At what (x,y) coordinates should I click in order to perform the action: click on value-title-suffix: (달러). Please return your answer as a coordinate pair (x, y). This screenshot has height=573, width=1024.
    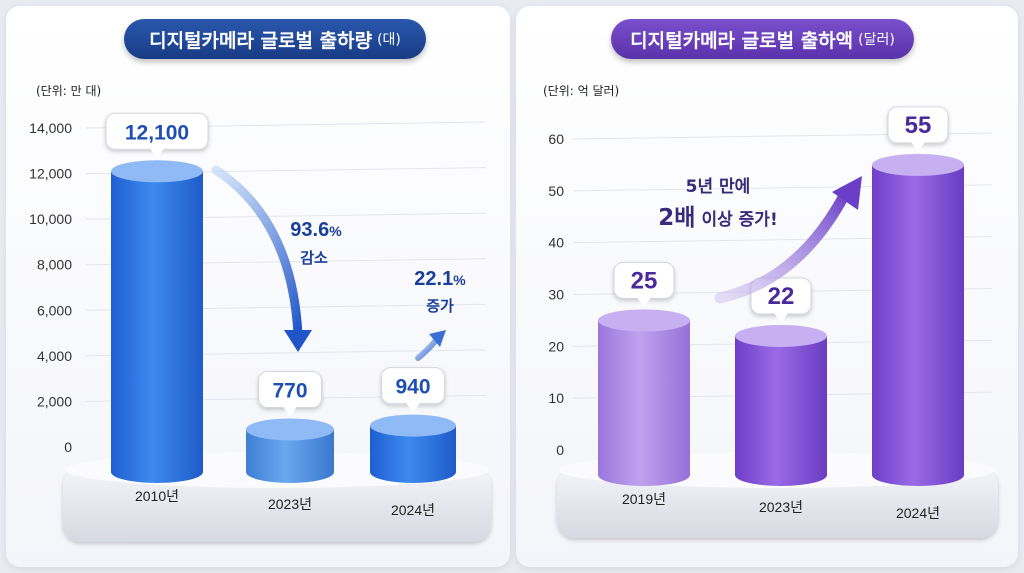
    Looking at the image, I should click on (876, 40).